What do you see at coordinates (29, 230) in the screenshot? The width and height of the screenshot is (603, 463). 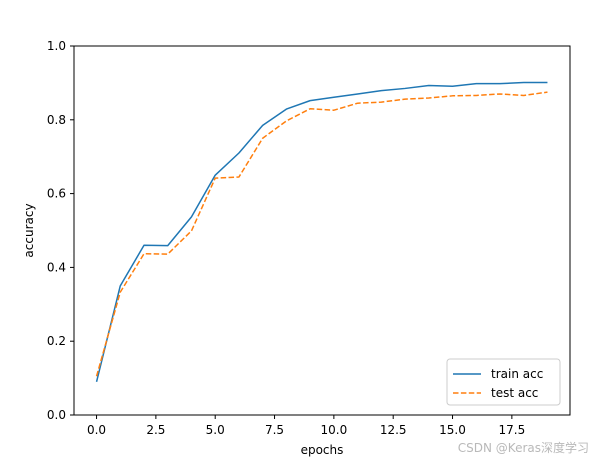 I see `y-axis-label: accuracy` at bounding box center [29, 230].